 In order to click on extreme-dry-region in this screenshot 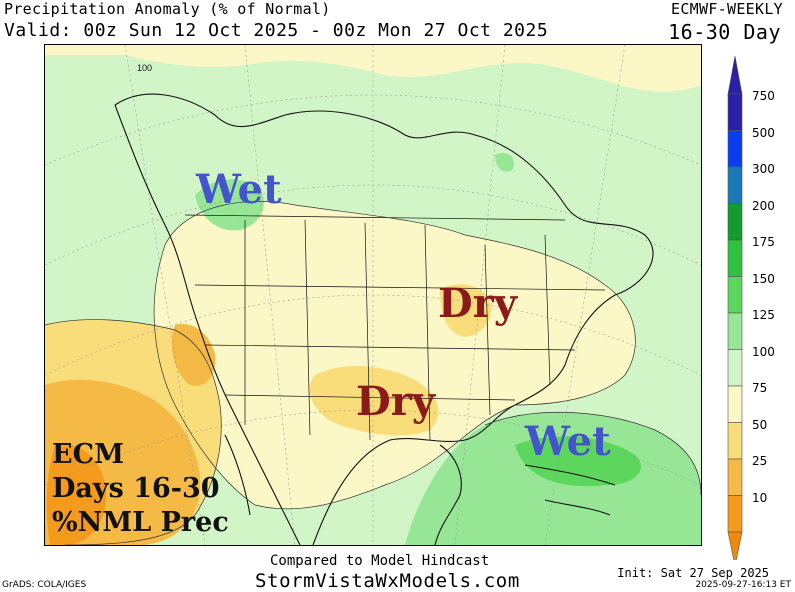, I will do `click(76, 494)`.